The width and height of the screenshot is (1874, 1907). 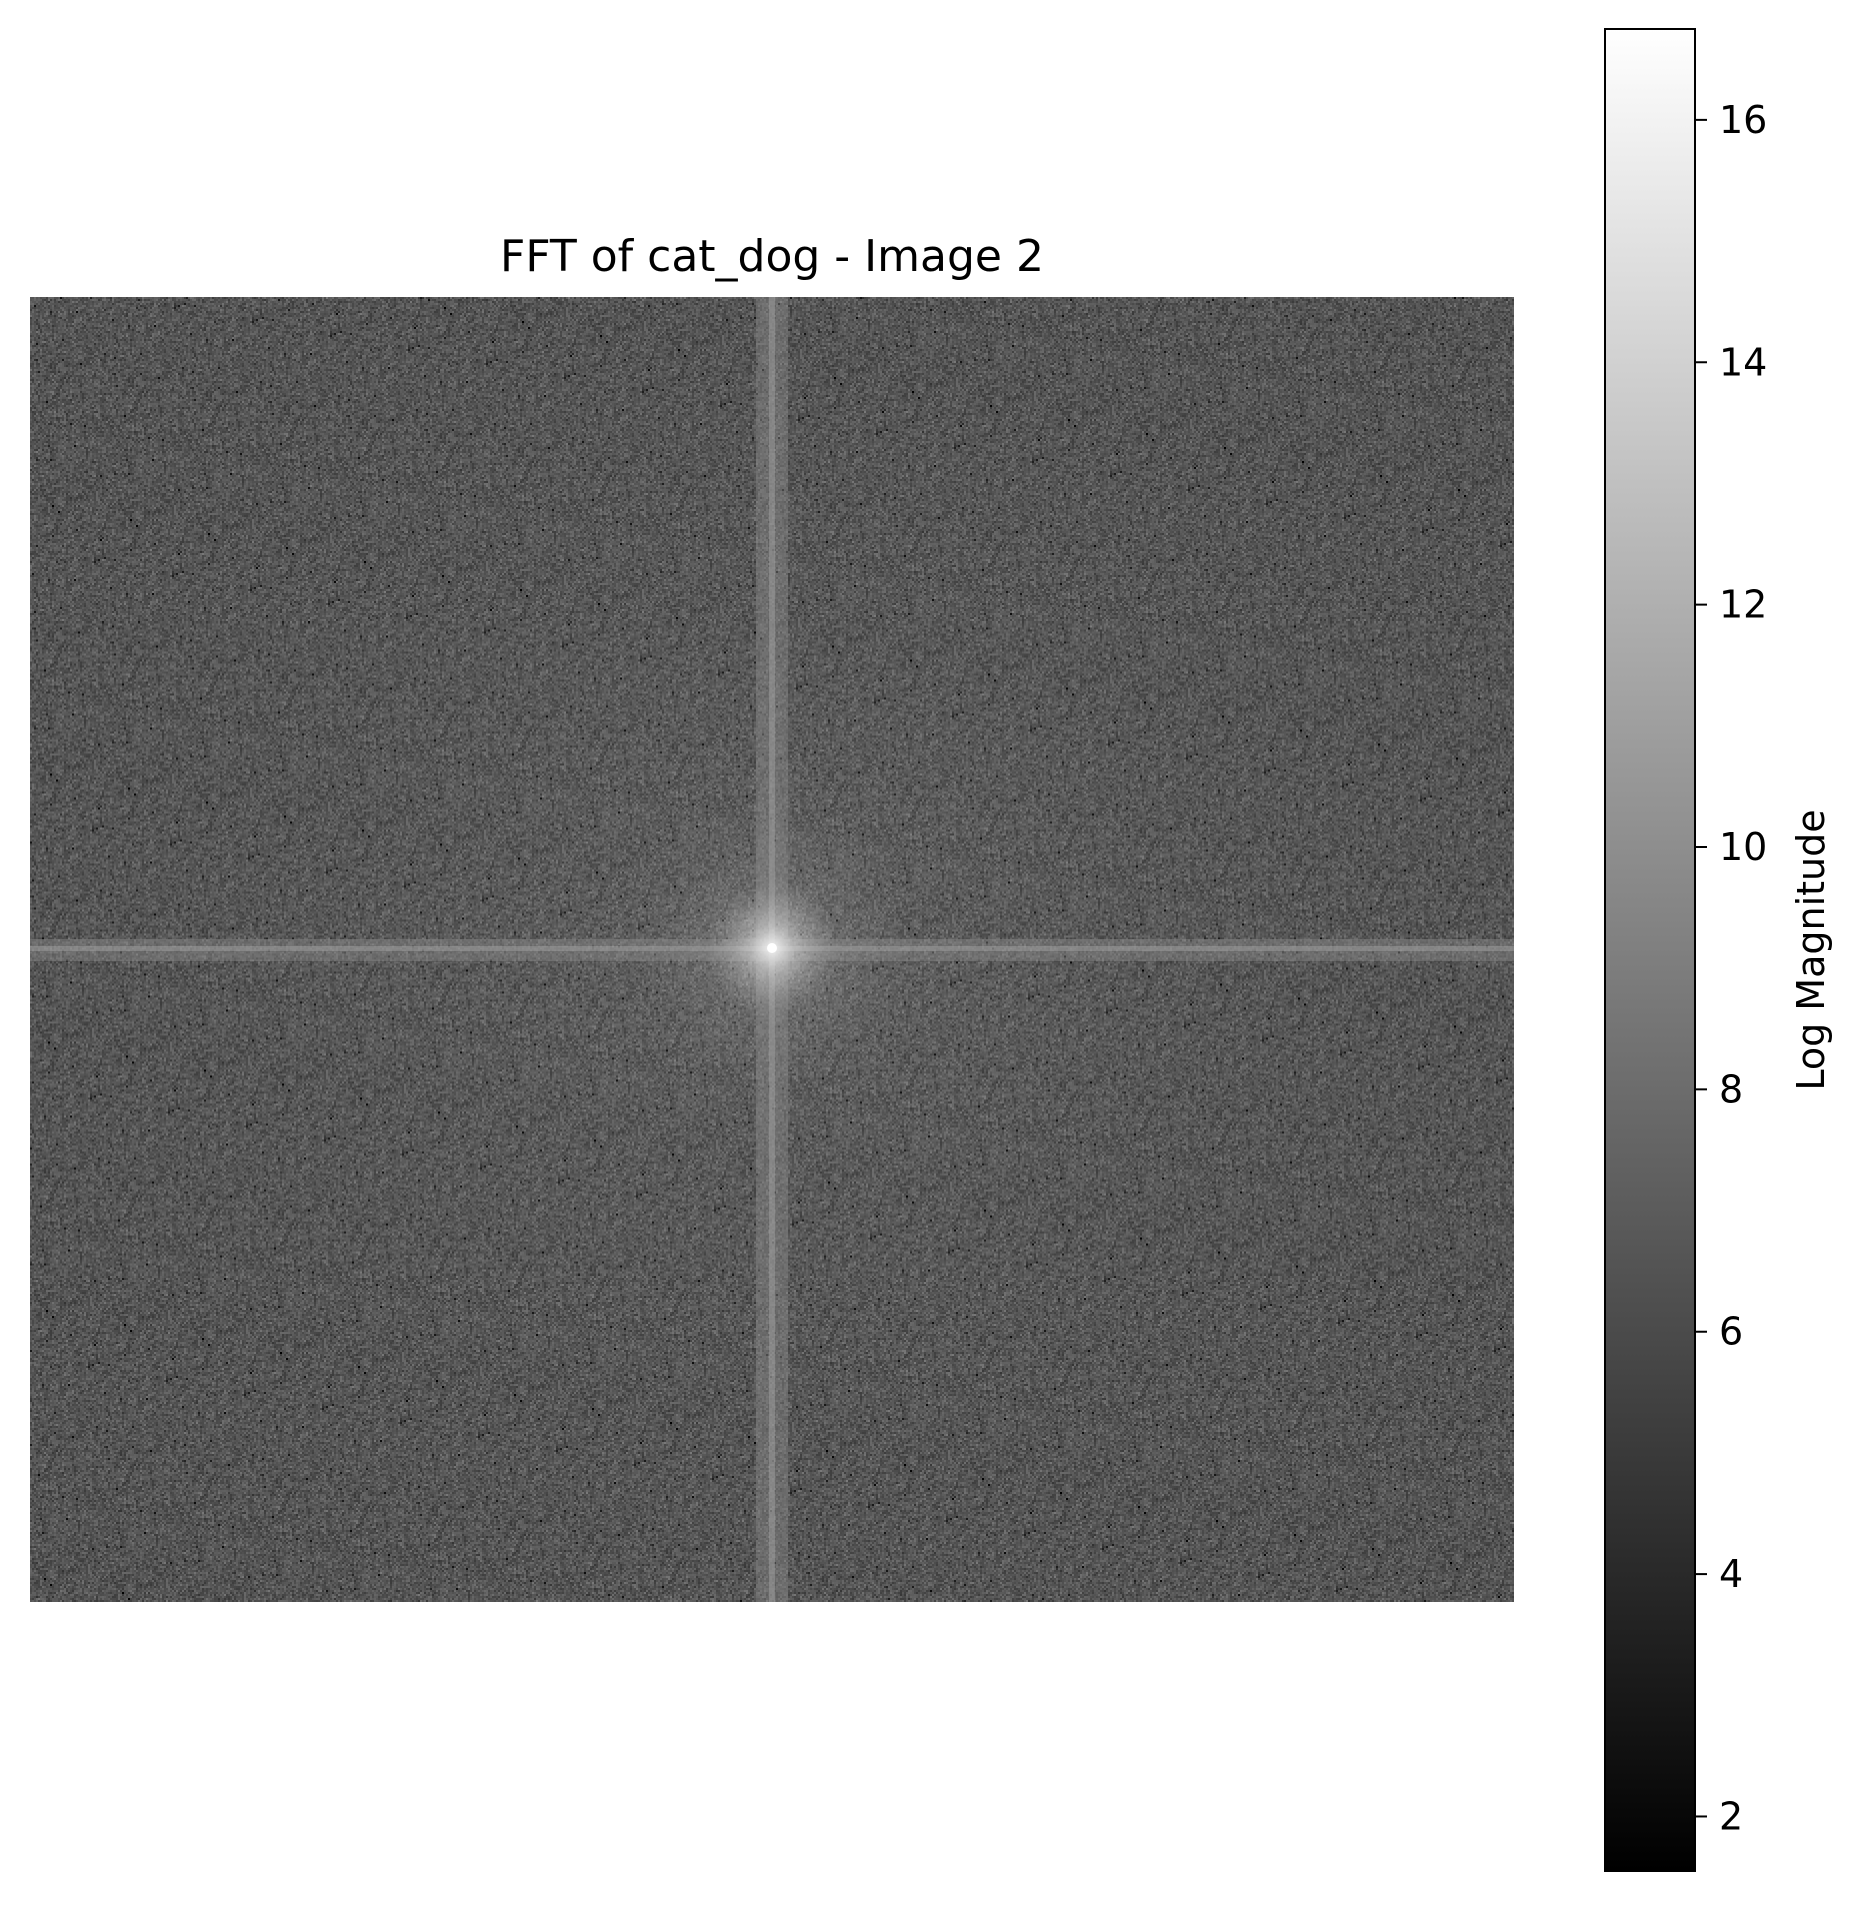 I want to click on colorbar-tick-label: 14, so click(x=1743, y=362).